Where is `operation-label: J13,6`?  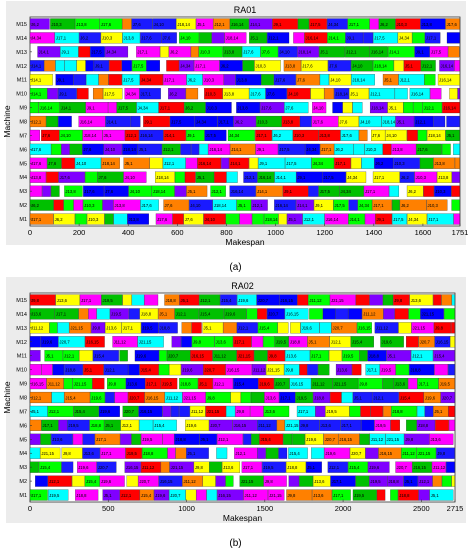 operation-label: J13,6 is located at coordinates (36, 314).